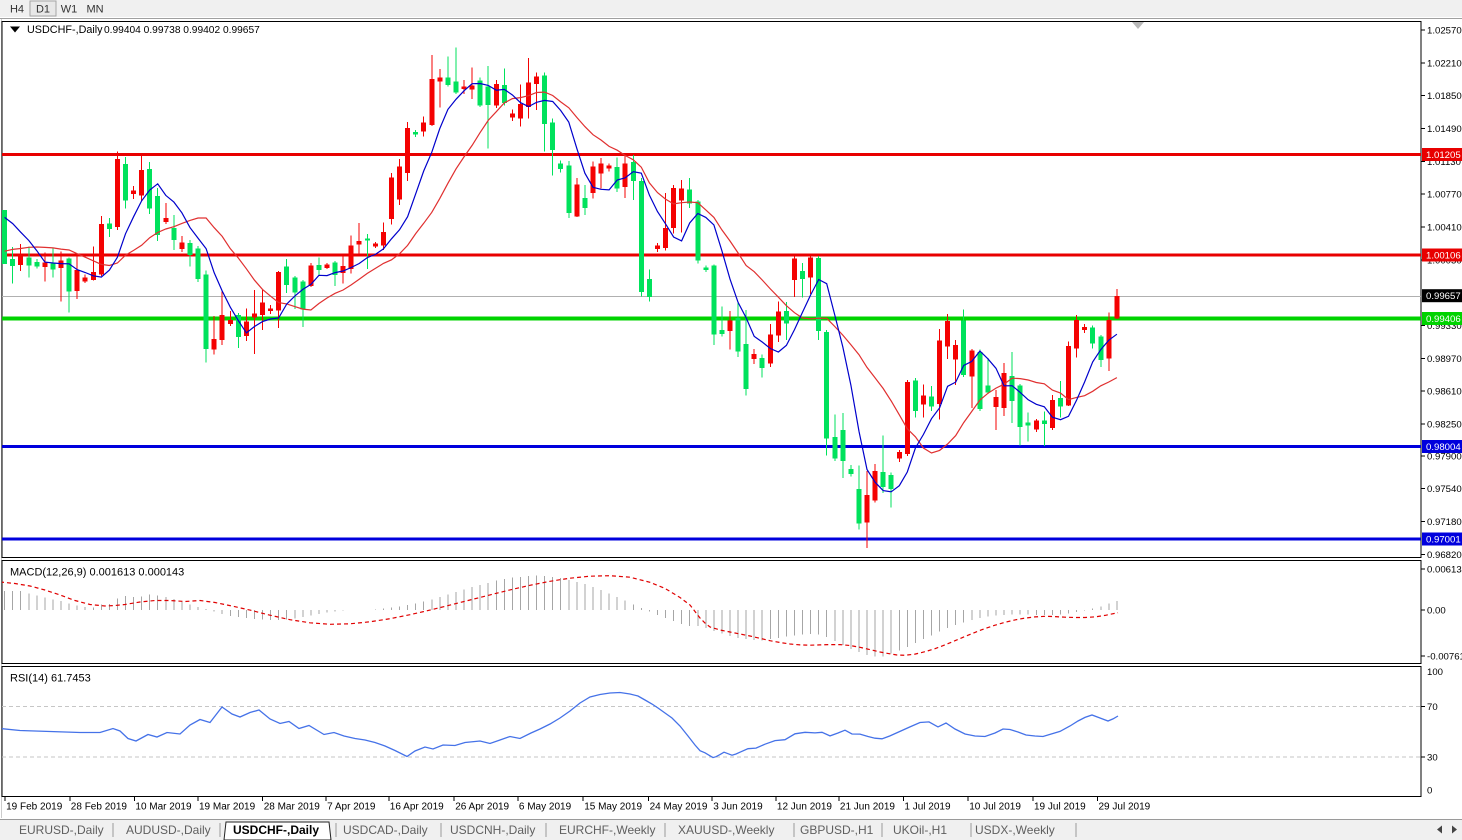 Image resolution: width=1462 pixels, height=840 pixels. I want to click on svg-text: 1.01490, so click(1444, 129).